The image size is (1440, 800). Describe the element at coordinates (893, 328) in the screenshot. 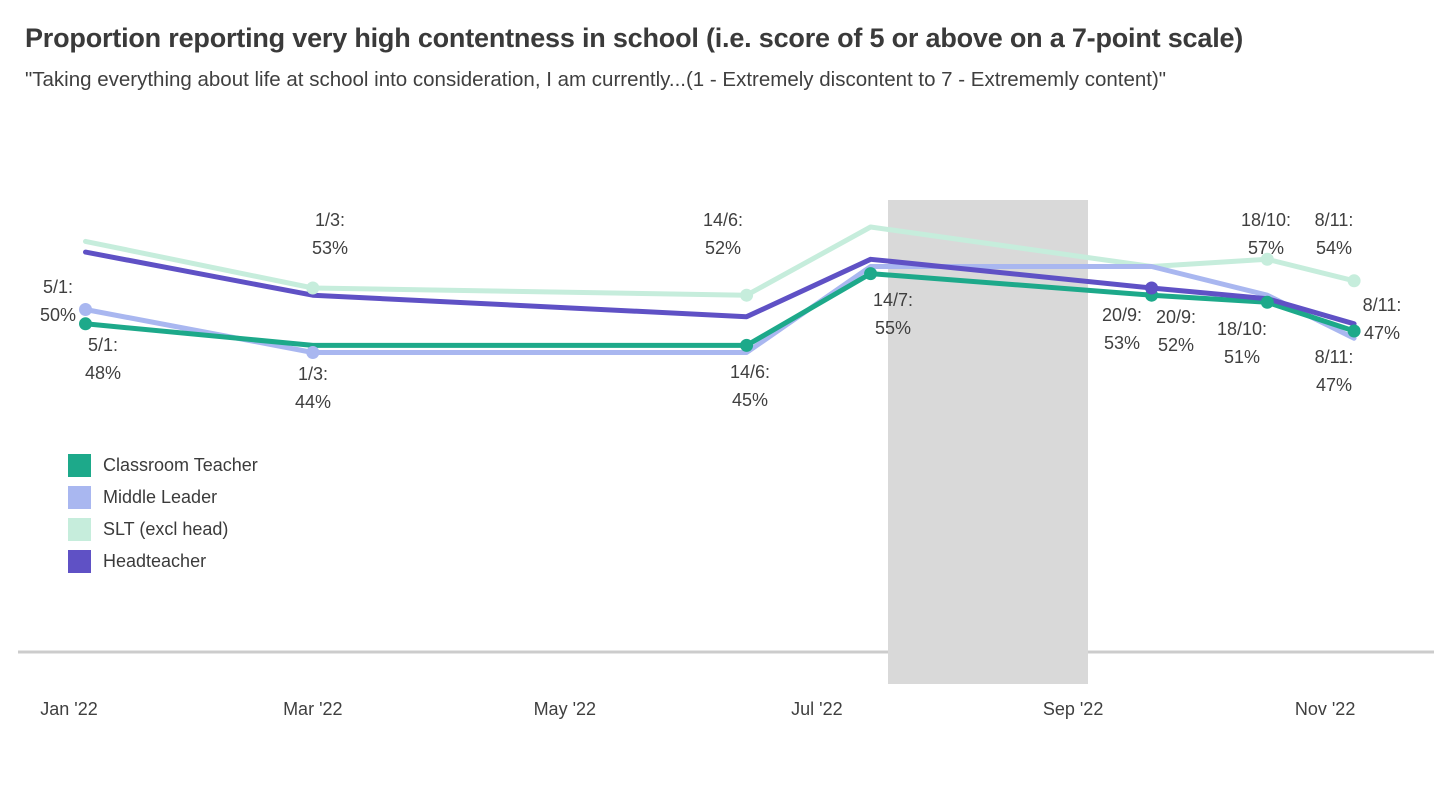

I see `callout-value: 55%` at that location.